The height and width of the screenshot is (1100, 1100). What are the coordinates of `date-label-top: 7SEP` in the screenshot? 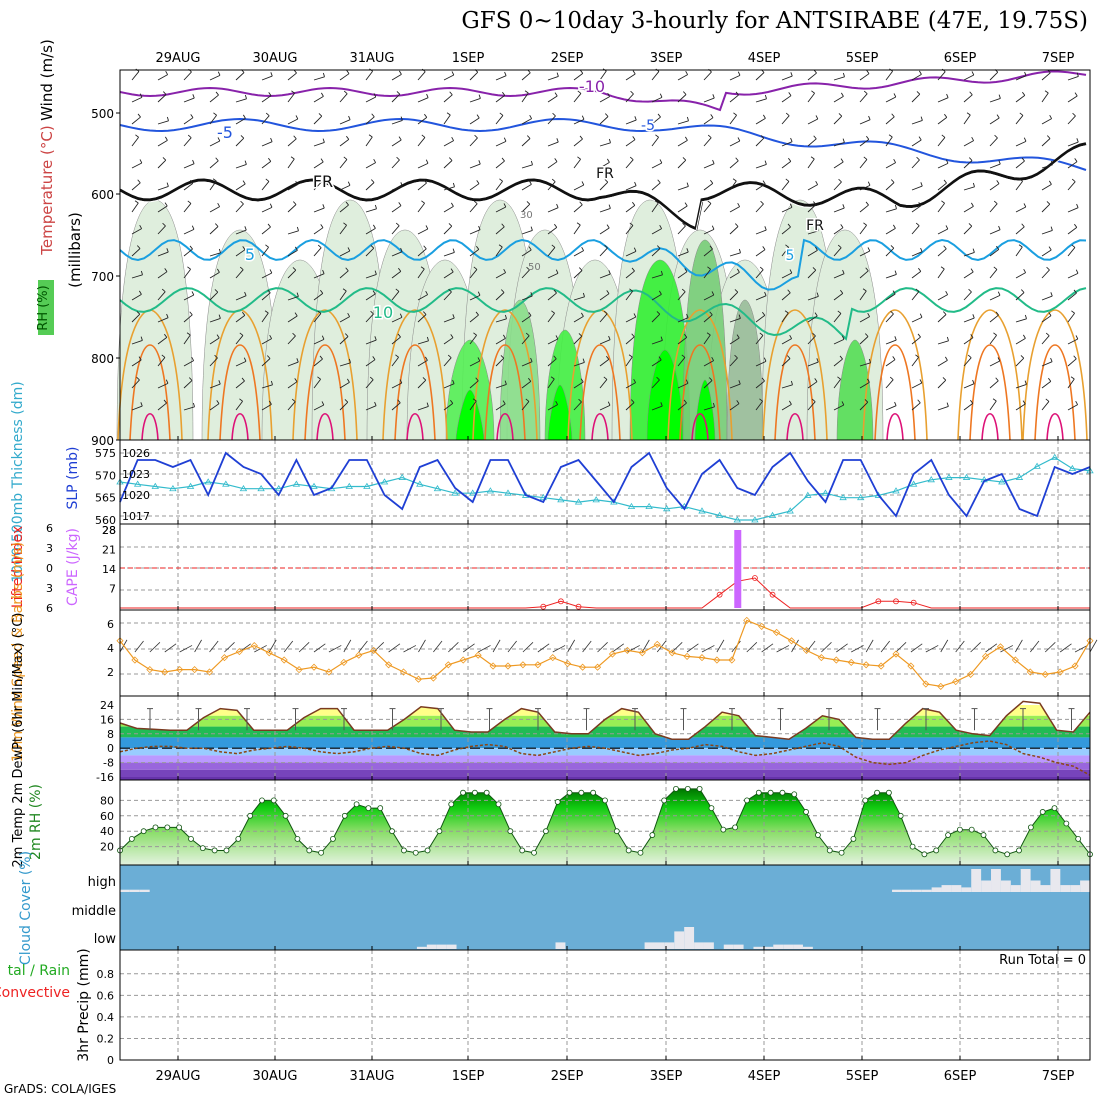 It's located at (1058, 58).